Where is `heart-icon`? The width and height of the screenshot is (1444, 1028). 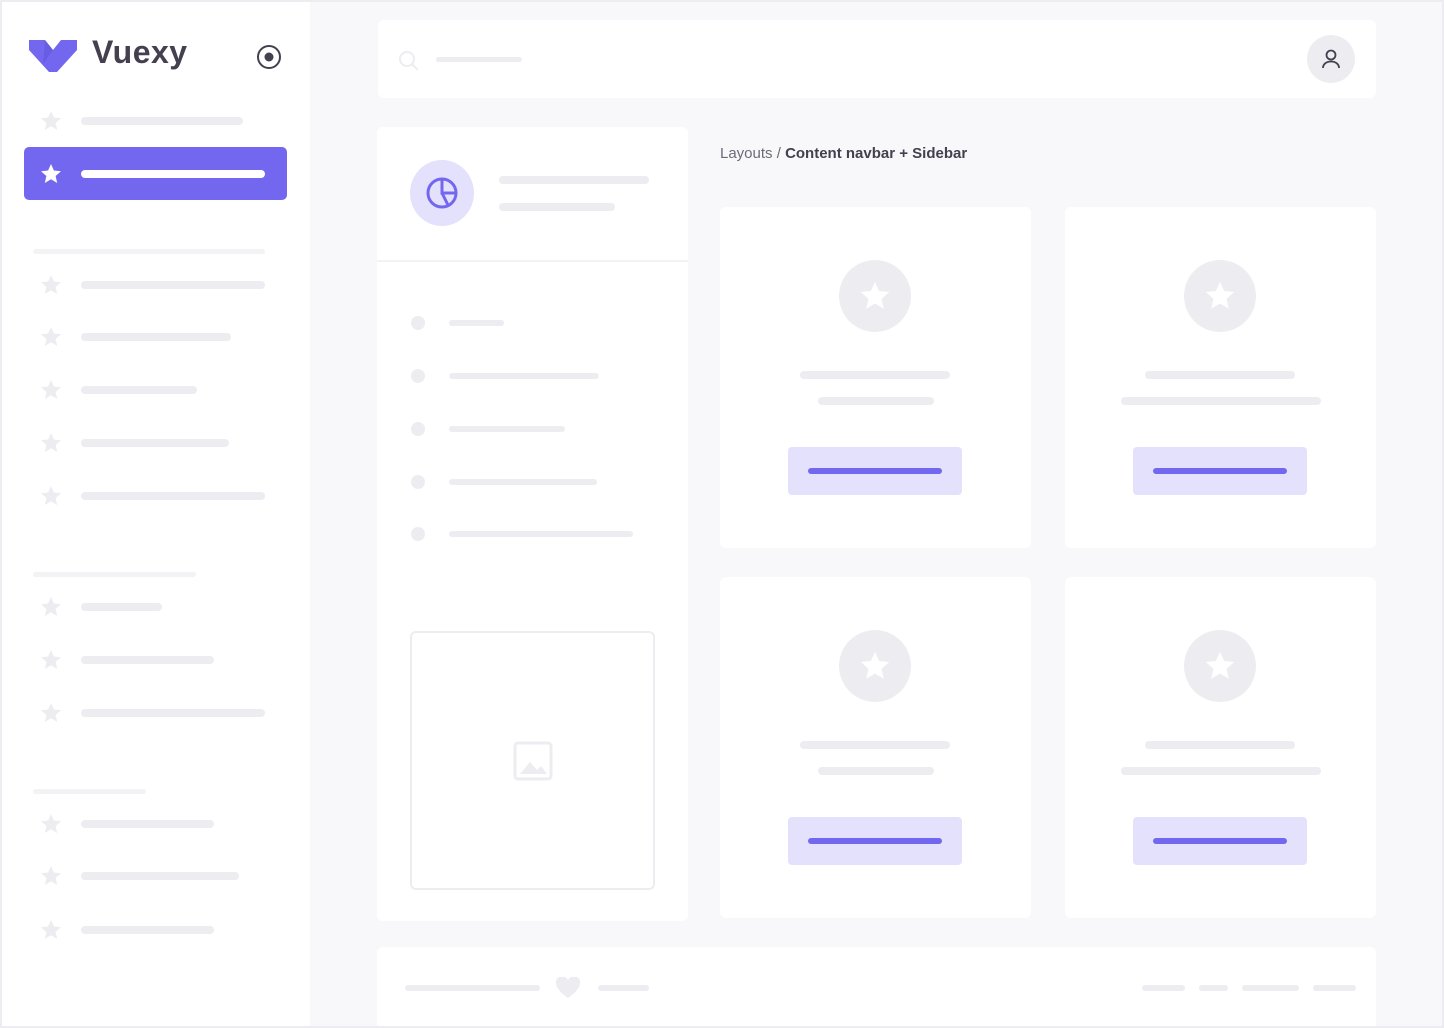 heart-icon is located at coordinates (568, 987).